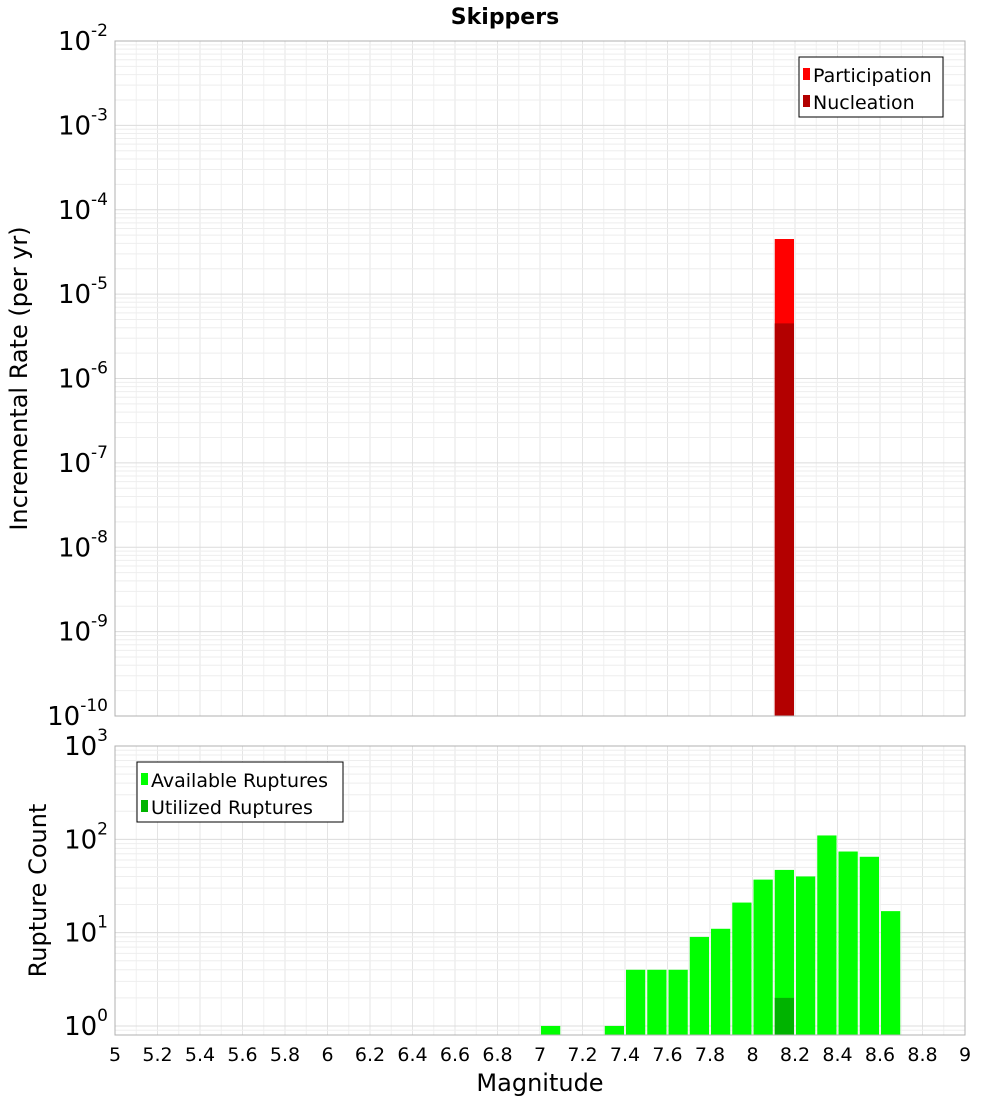  I want to click on rate-legend-label: Nucleation, so click(864, 103).